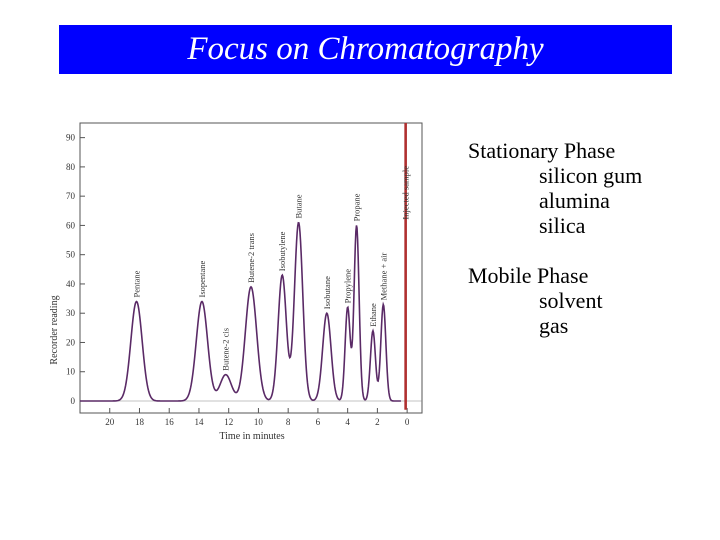  I want to click on x-tick-label: 12, so click(228, 422).